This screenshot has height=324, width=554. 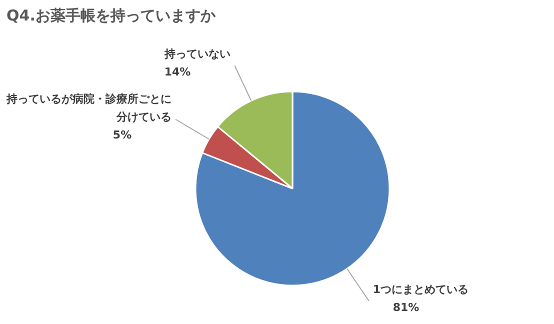 What do you see at coordinates (89, 108) in the screenshot?
I see `slice-label: 持っているが病院・診療所ごとに分けている` at bounding box center [89, 108].